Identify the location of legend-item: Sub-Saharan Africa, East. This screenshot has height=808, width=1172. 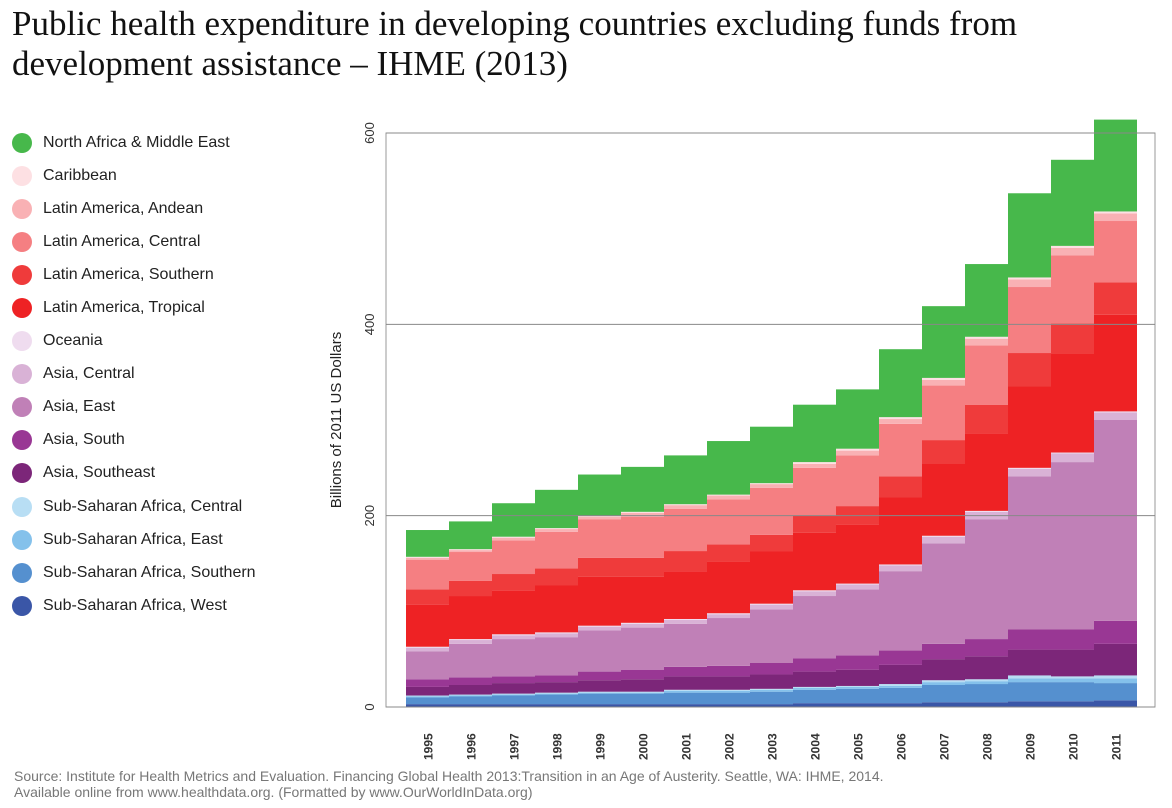
(134, 539).